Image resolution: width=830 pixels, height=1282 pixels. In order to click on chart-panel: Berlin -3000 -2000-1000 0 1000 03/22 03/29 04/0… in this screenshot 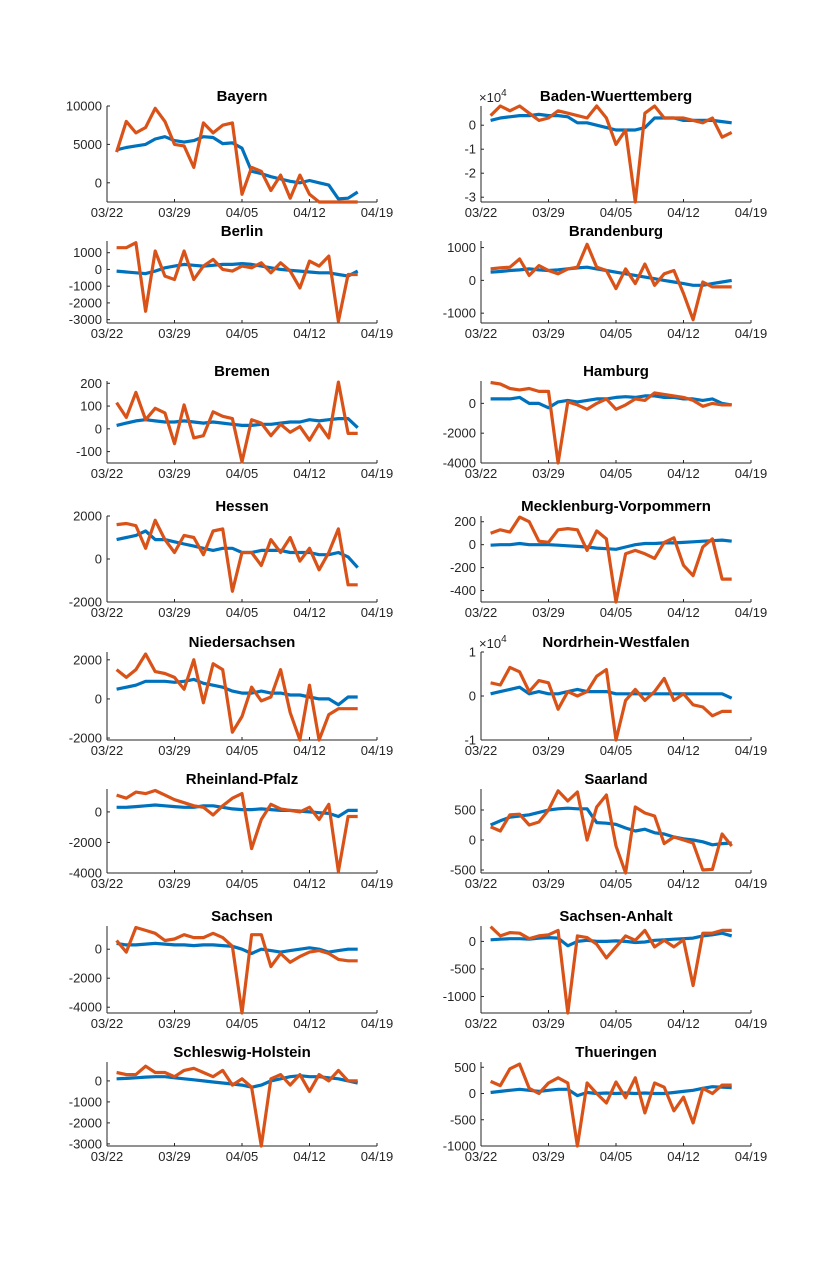, I will do `click(231, 282)`.